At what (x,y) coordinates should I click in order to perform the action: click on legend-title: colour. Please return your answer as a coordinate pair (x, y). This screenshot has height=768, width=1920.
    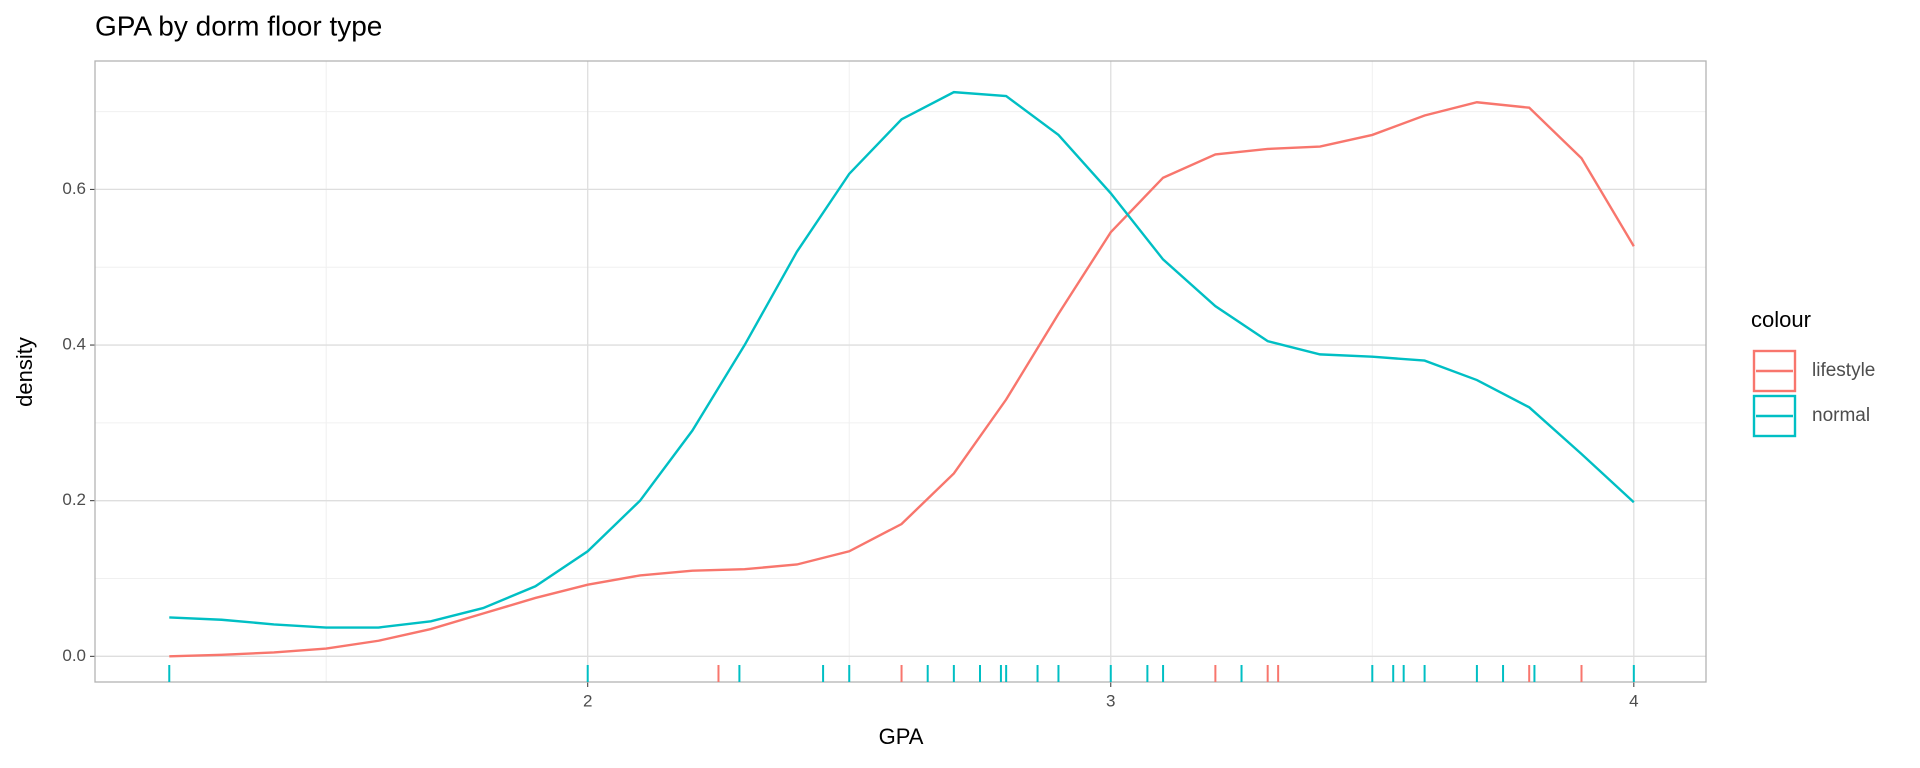
    Looking at the image, I should click on (1781, 319).